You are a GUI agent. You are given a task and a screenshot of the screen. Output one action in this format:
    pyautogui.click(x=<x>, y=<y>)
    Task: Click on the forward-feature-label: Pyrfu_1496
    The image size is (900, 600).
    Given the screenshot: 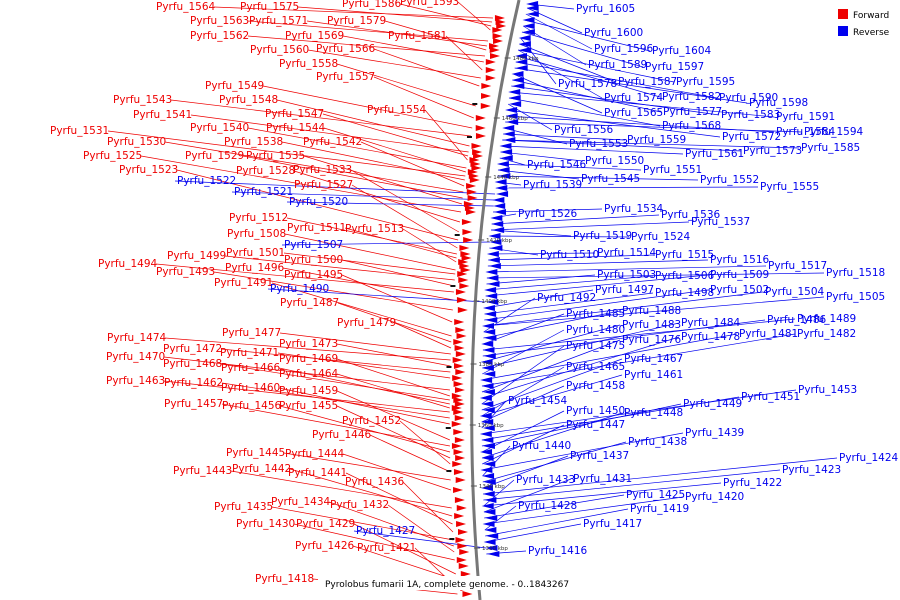 What is the action you would take?
    pyautogui.click(x=255, y=268)
    